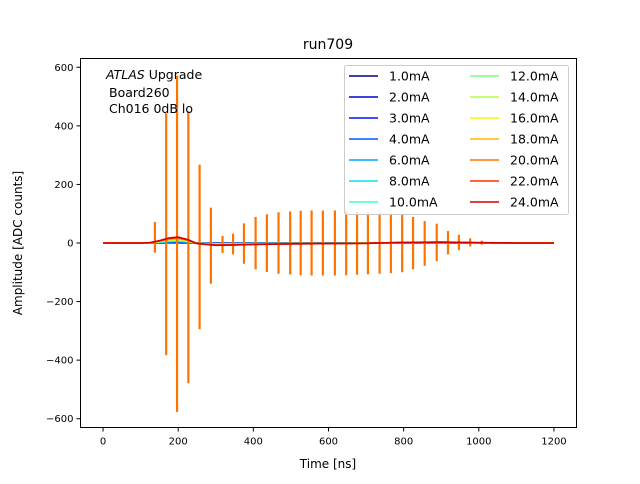  Describe the element at coordinates (413, 202) in the screenshot. I see `legend-label: 10.0mA` at that location.